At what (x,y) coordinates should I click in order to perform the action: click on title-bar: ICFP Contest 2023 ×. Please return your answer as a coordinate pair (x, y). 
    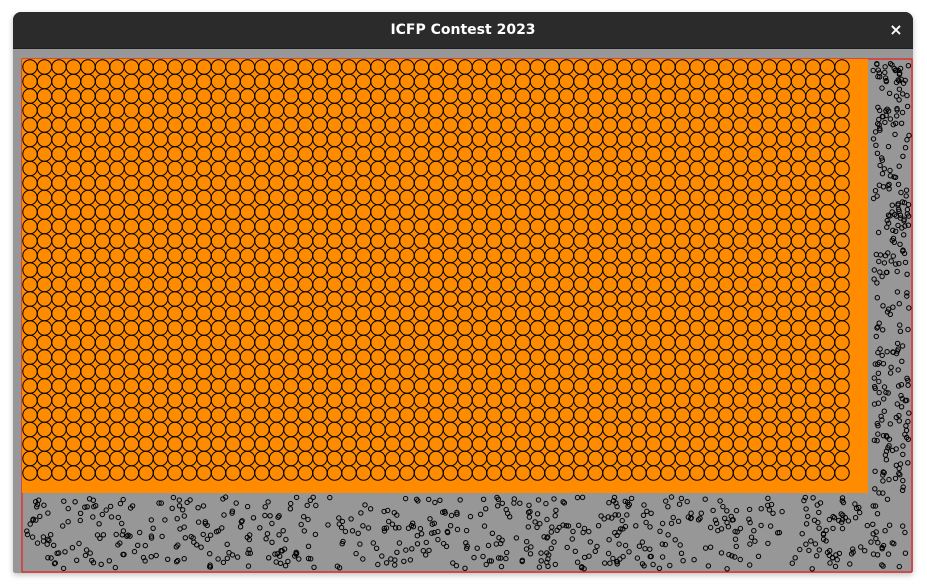
    Looking at the image, I should click on (463, 30).